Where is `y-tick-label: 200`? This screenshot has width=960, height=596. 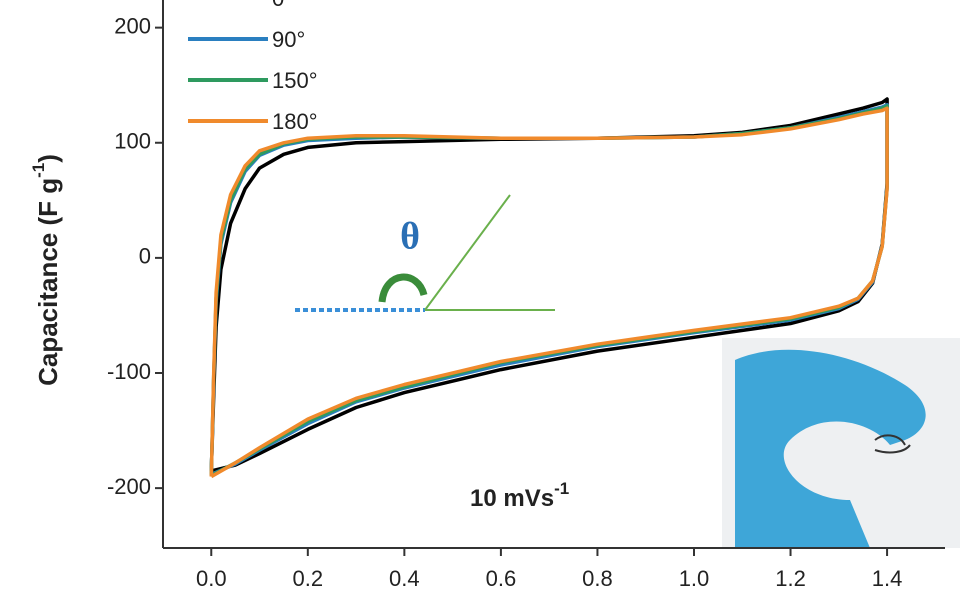
y-tick-label: 200 is located at coordinates (132, 25).